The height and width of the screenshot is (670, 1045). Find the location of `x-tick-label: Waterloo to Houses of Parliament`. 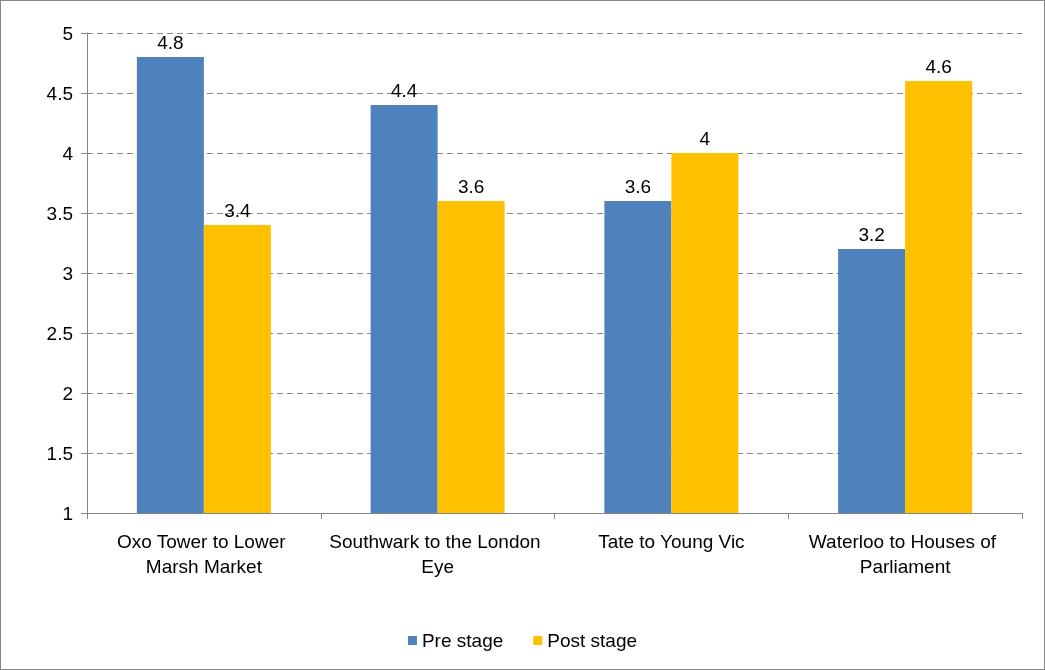

x-tick-label: Waterloo to Houses of Parliament is located at coordinates (905, 554).